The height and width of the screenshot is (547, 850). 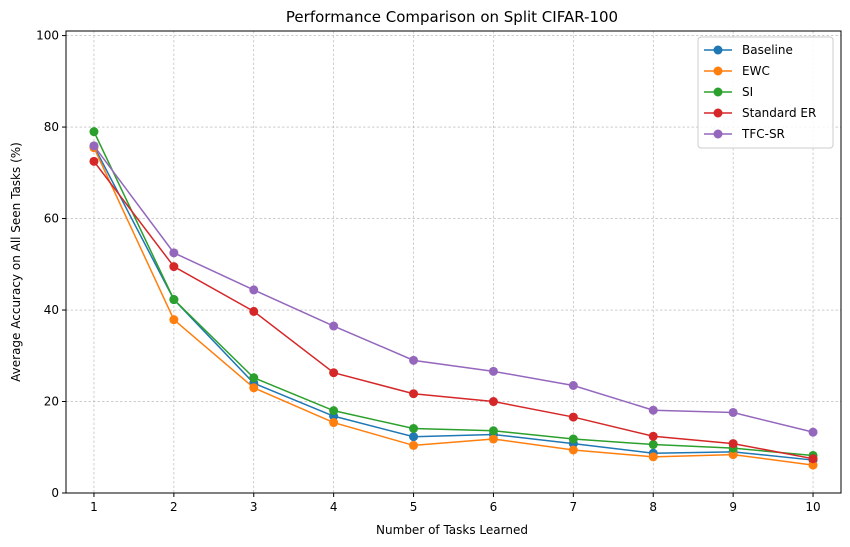 I want to click on x-tick-label: 1, so click(x=94, y=507).